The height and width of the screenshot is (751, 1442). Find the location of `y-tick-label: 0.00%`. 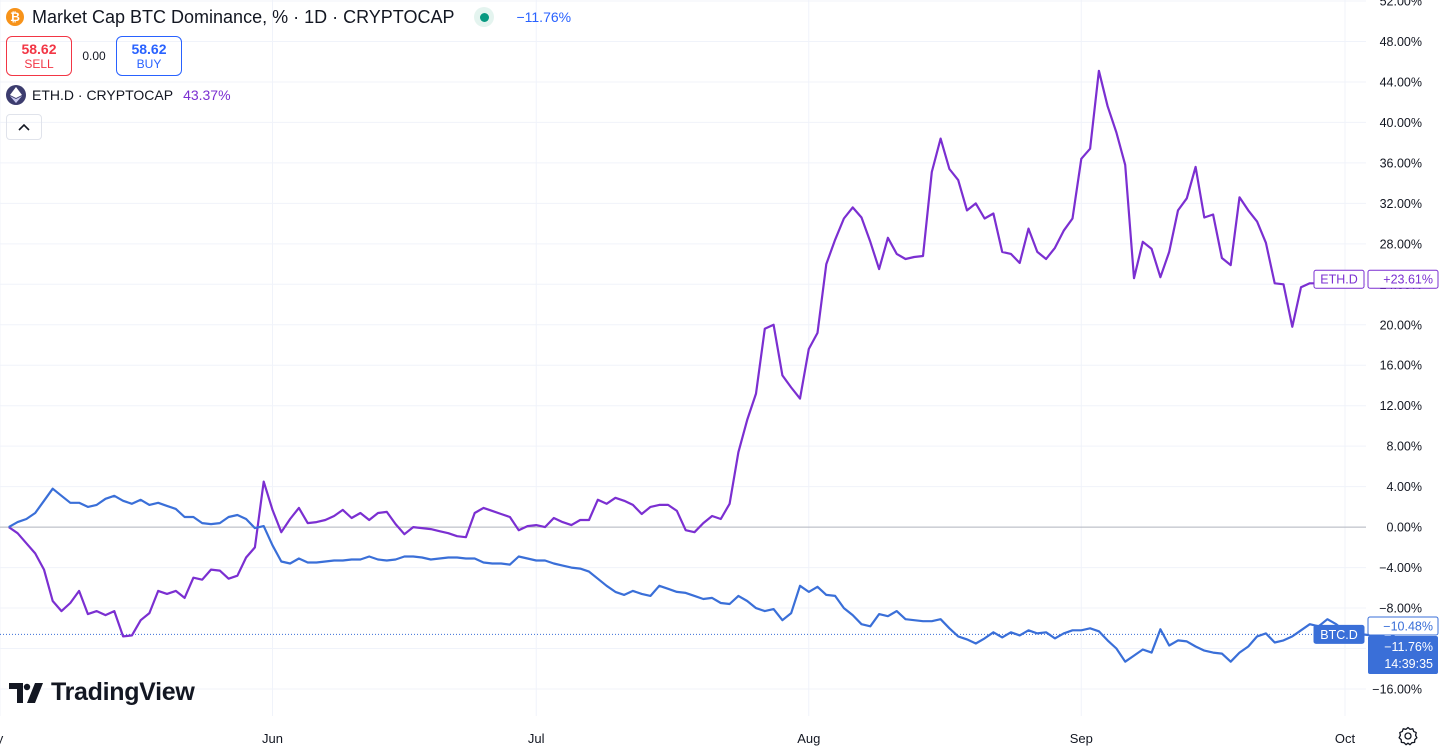

y-tick-label: 0.00% is located at coordinates (1404, 528).